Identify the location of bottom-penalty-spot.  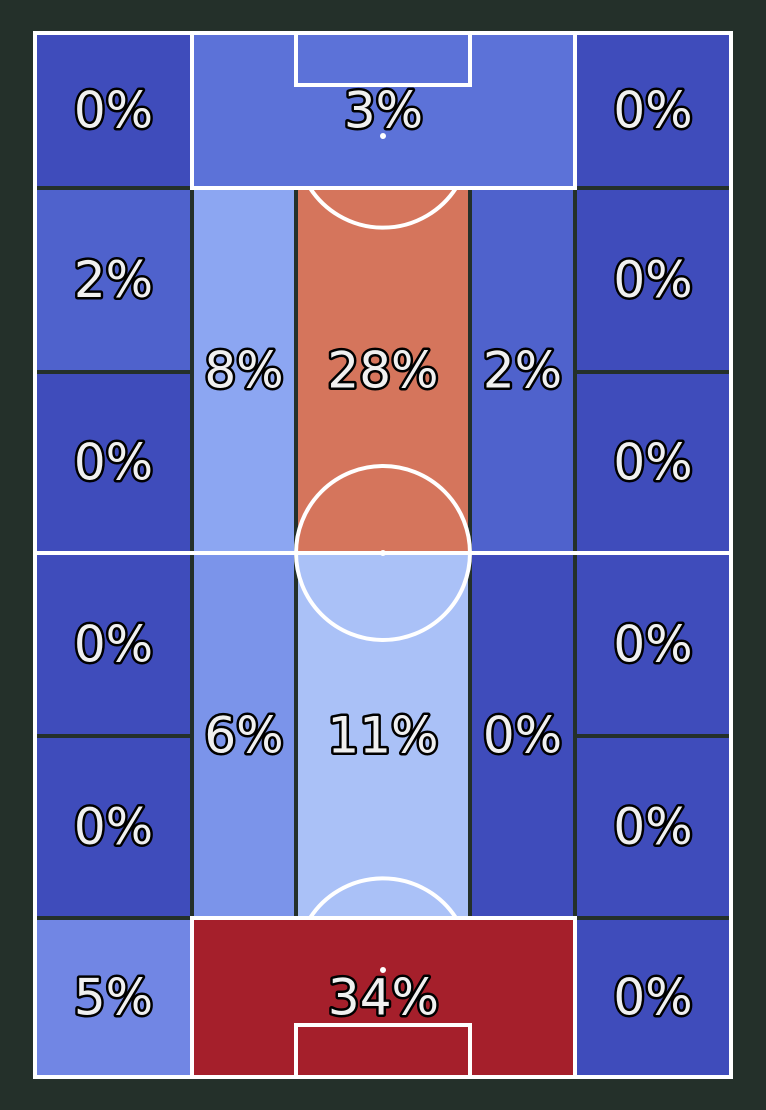
(383, 970).